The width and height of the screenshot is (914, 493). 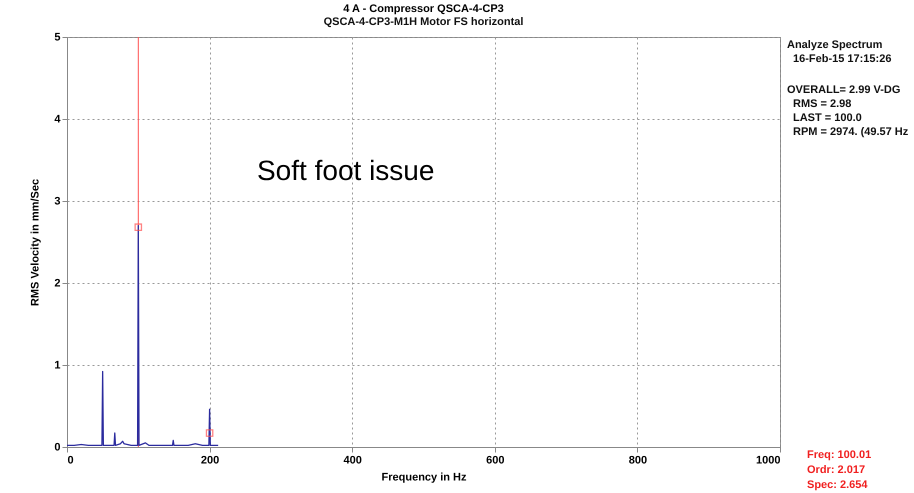 What do you see at coordinates (424, 22) in the screenshot?
I see `chart-subtitle: QSCA-4-CP3-M1H Motor FS horizontal` at bounding box center [424, 22].